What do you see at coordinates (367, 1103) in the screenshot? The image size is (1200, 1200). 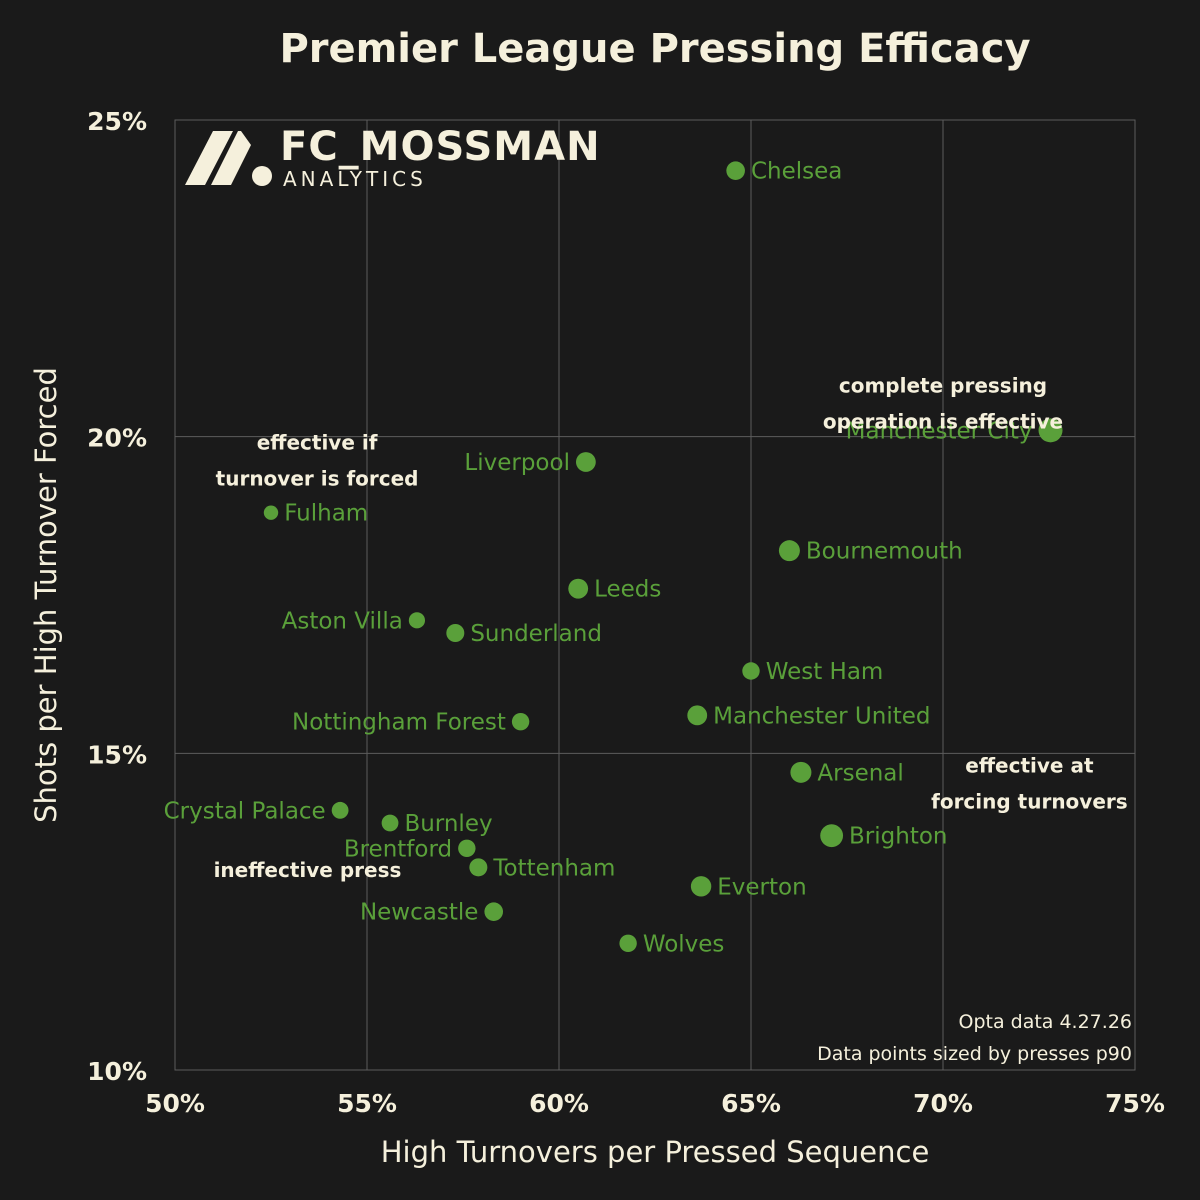 I see `x-tick-label: 55%` at bounding box center [367, 1103].